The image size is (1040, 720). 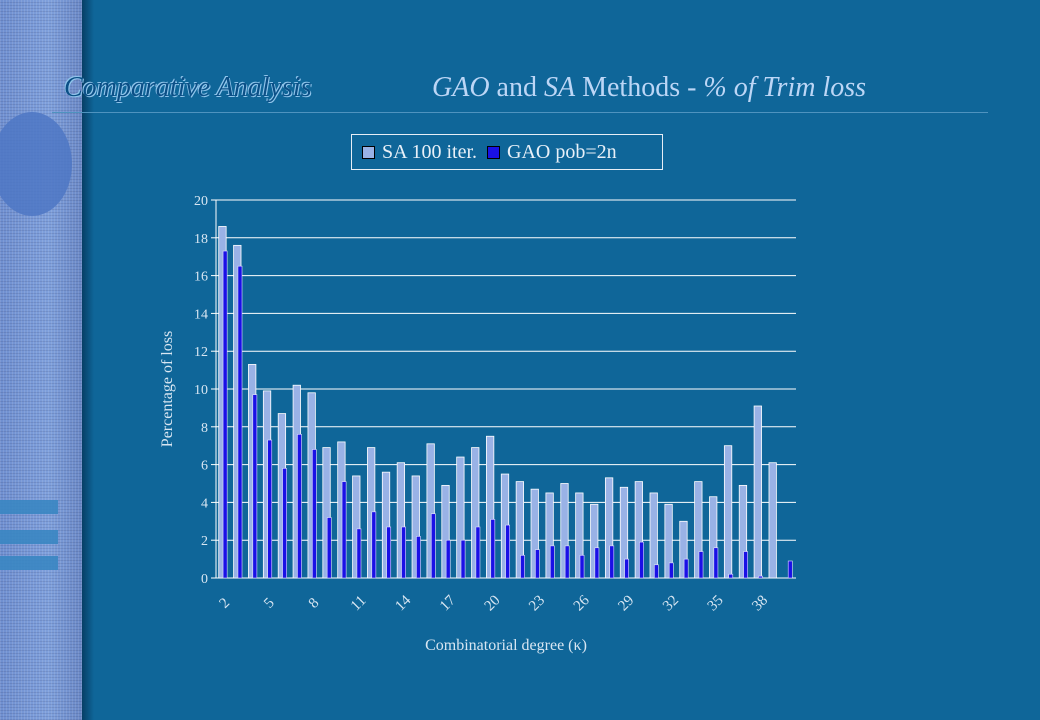 I want to click on chart-legend: SA 100 iter. GAO pob=2n, so click(x=507, y=152).